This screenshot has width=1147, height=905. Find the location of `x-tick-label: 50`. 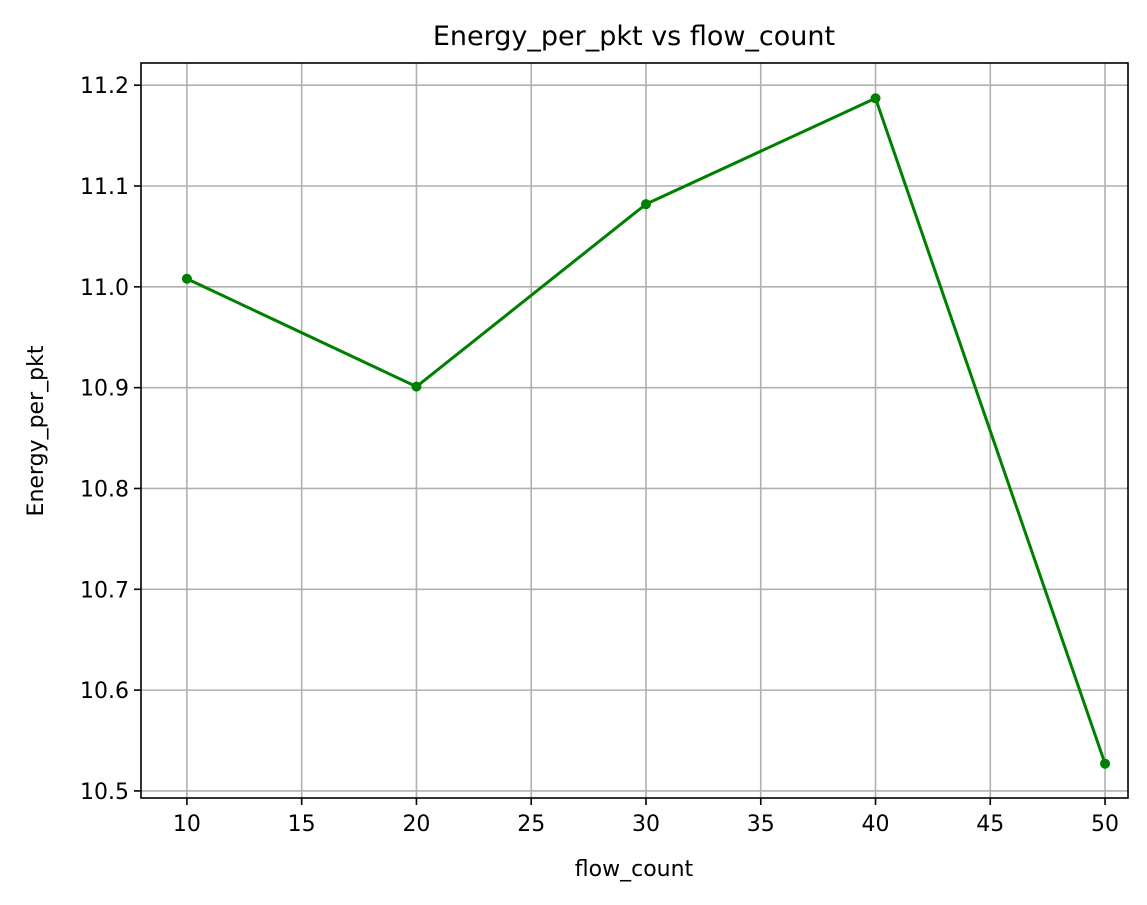

x-tick-label: 50 is located at coordinates (1105, 824).